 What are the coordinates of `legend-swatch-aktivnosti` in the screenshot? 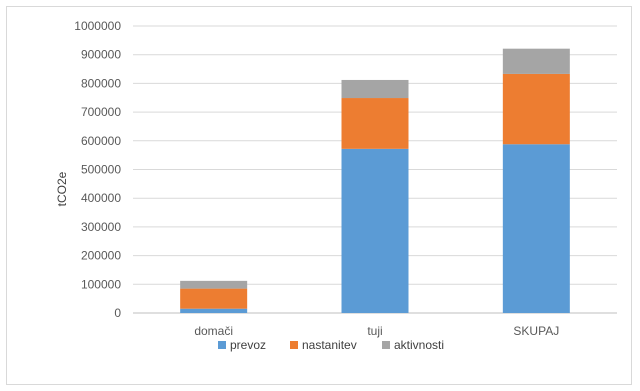 It's located at (386, 345).